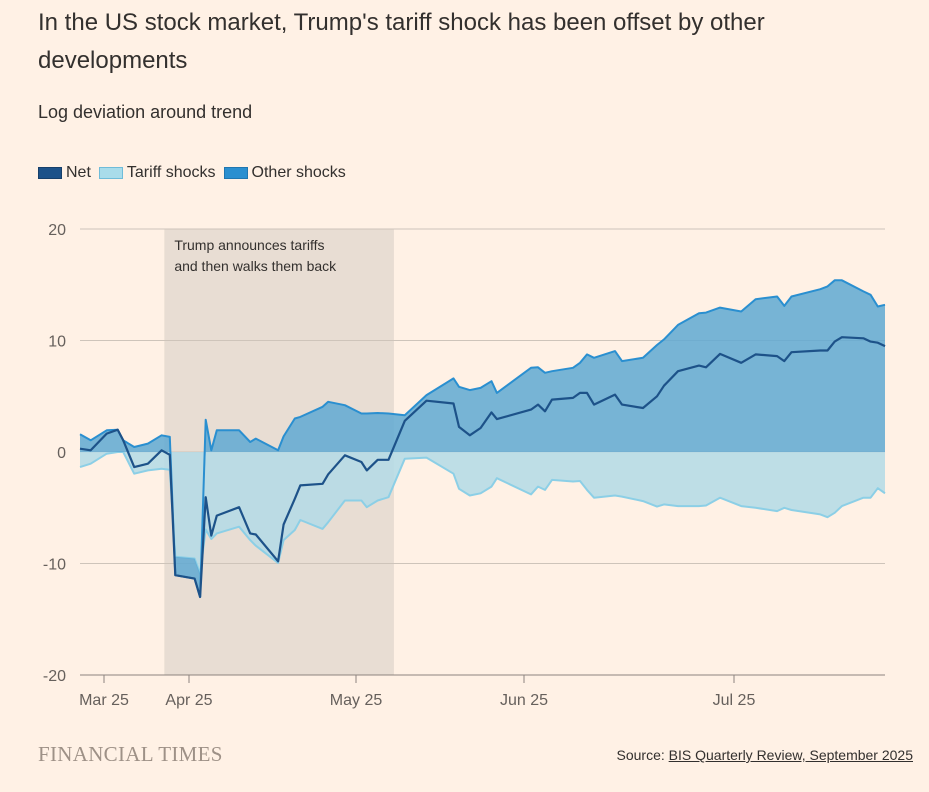 This screenshot has width=929, height=792. Describe the element at coordinates (50, 173) in the screenshot. I see `legend-swatch-net` at that location.